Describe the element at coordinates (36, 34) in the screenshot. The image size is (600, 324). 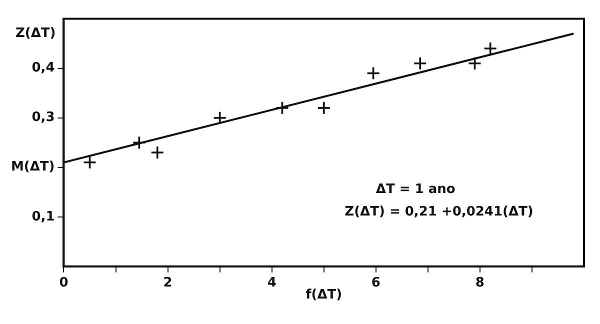
I see `y-axis-title: Z(ΔT)` at that location.